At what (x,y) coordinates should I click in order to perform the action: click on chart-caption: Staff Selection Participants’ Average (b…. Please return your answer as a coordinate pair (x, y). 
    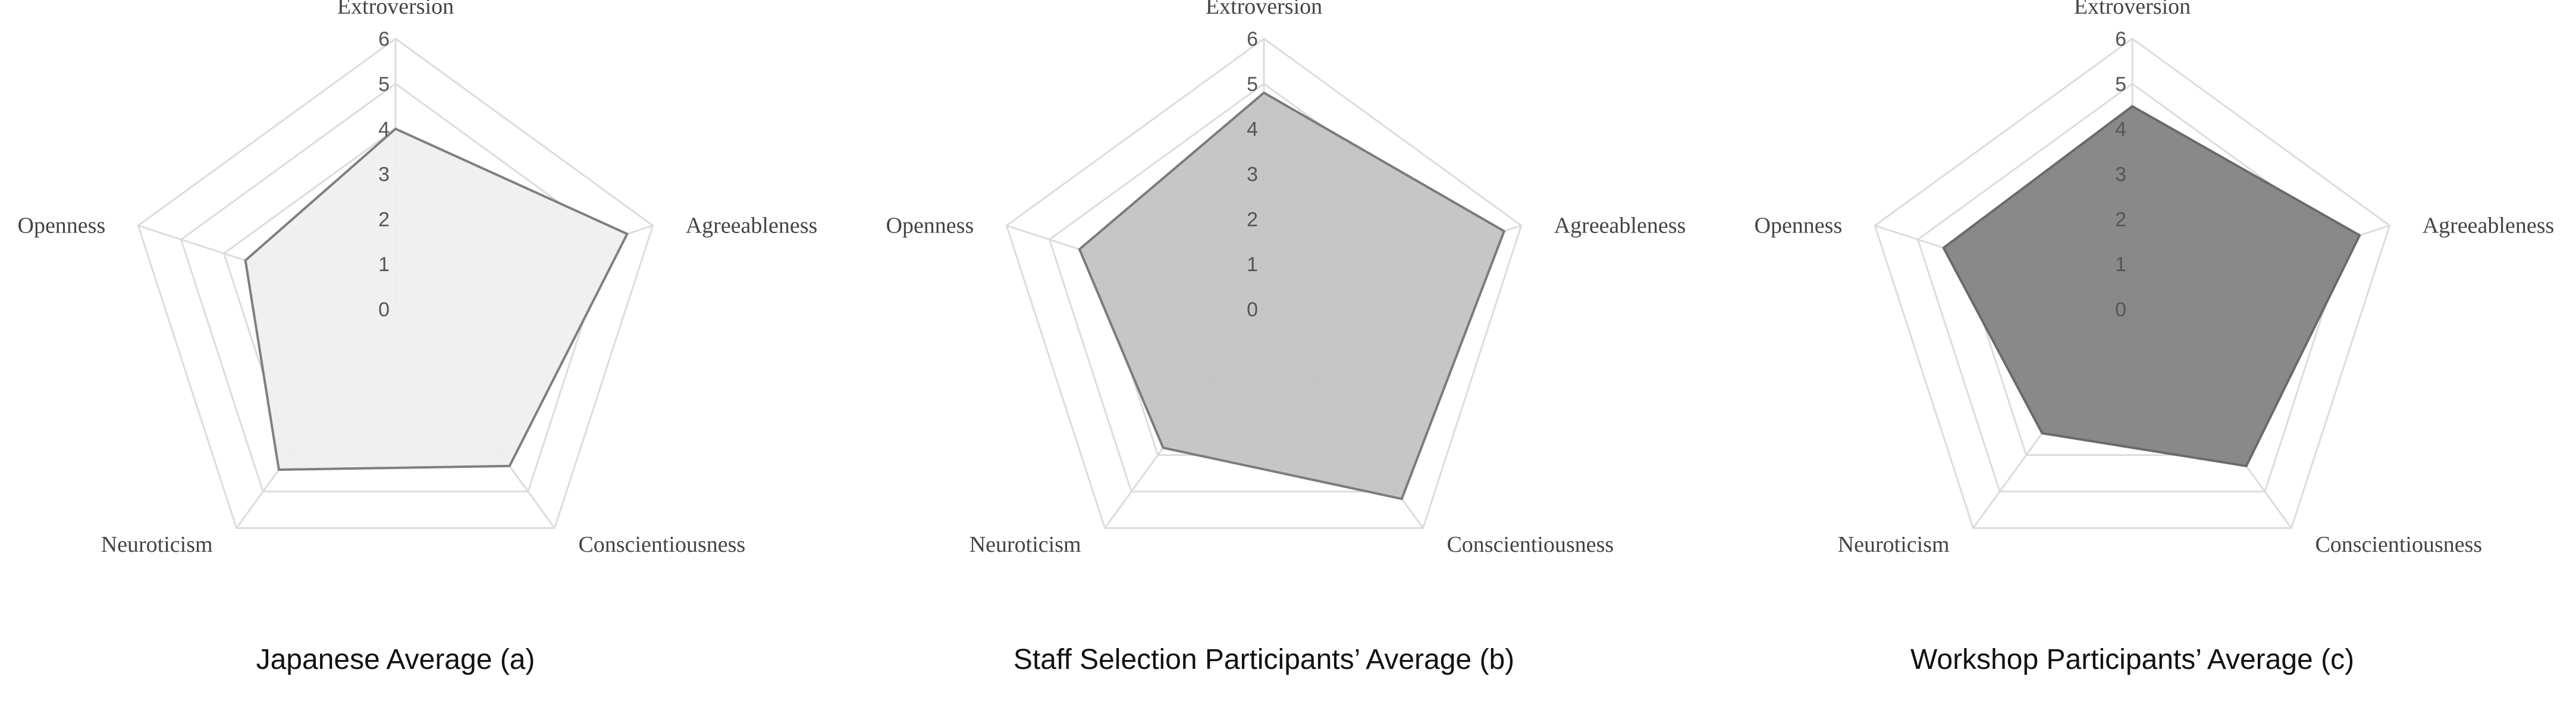
    Looking at the image, I should click on (1264, 660).